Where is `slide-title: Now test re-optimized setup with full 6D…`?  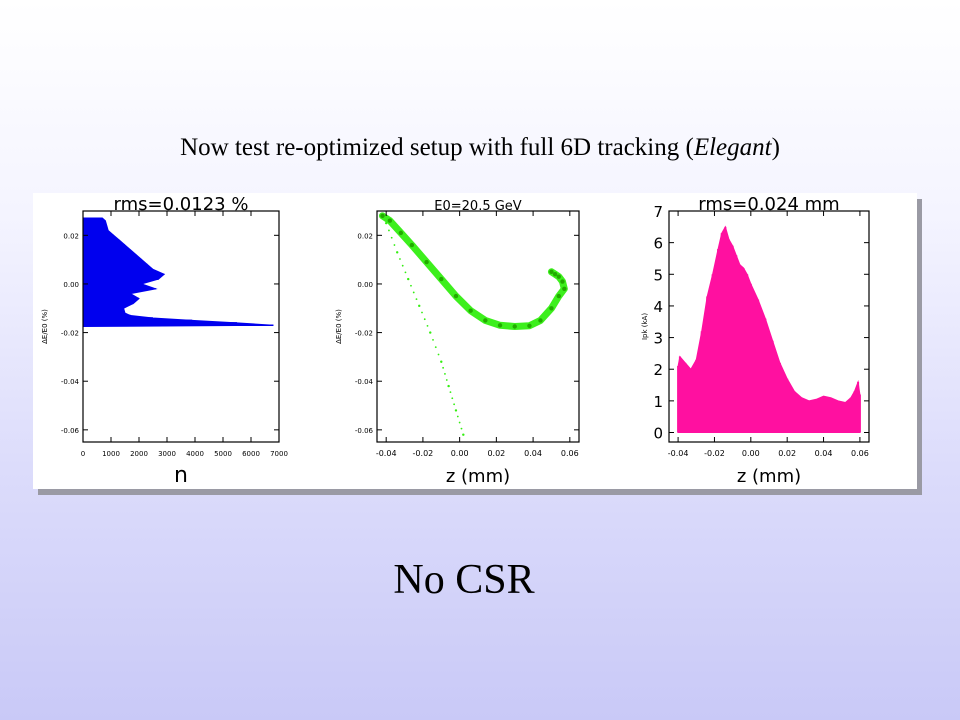
slide-title: Now test re-optimized setup with full 6D… is located at coordinates (480, 148).